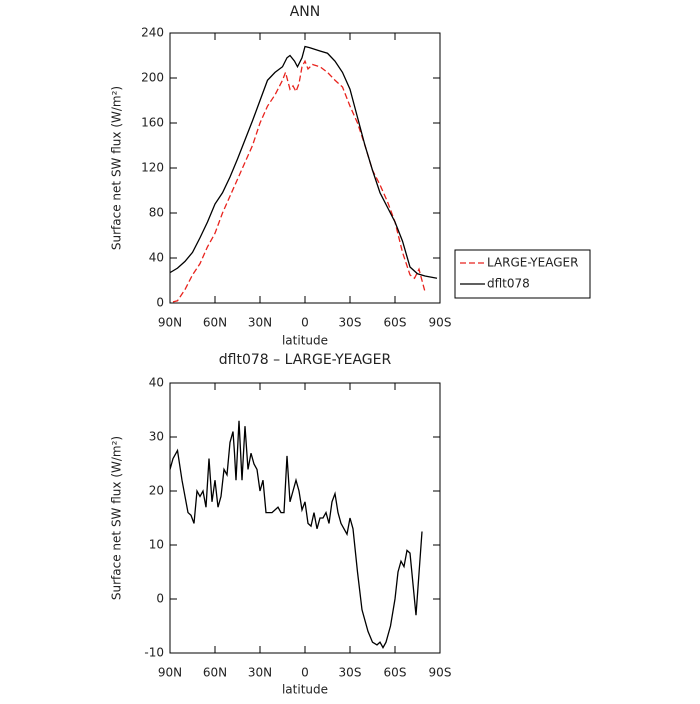 The image size is (700, 704). Describe the element at coordinates (522, 274) in the screenshot. I see `legend-box` at that location.